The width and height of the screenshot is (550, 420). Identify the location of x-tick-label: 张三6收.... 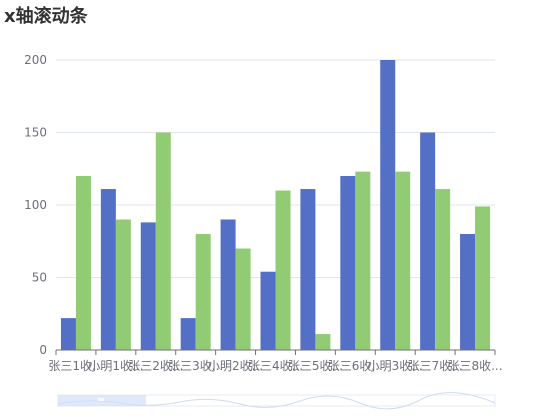
(355, 366).